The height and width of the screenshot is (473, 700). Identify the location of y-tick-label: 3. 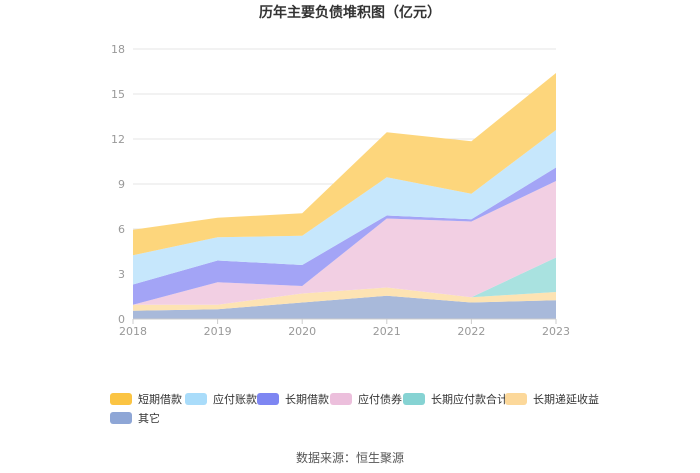
(121, 274).